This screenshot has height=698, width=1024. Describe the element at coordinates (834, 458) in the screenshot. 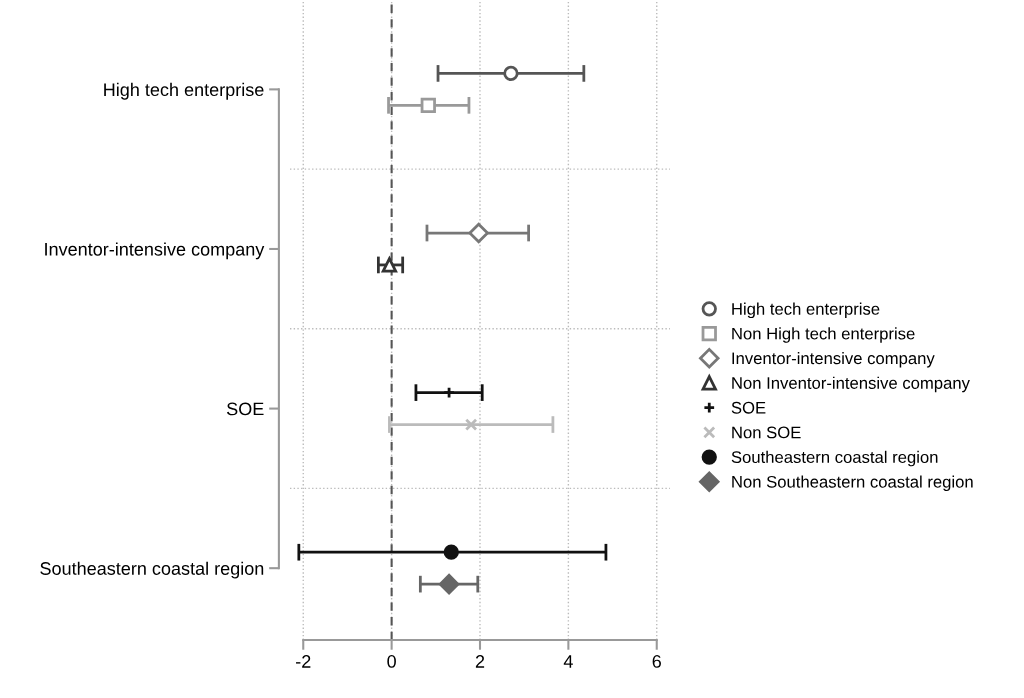

I see `legend-label: Southeastern coastal region` at that location.